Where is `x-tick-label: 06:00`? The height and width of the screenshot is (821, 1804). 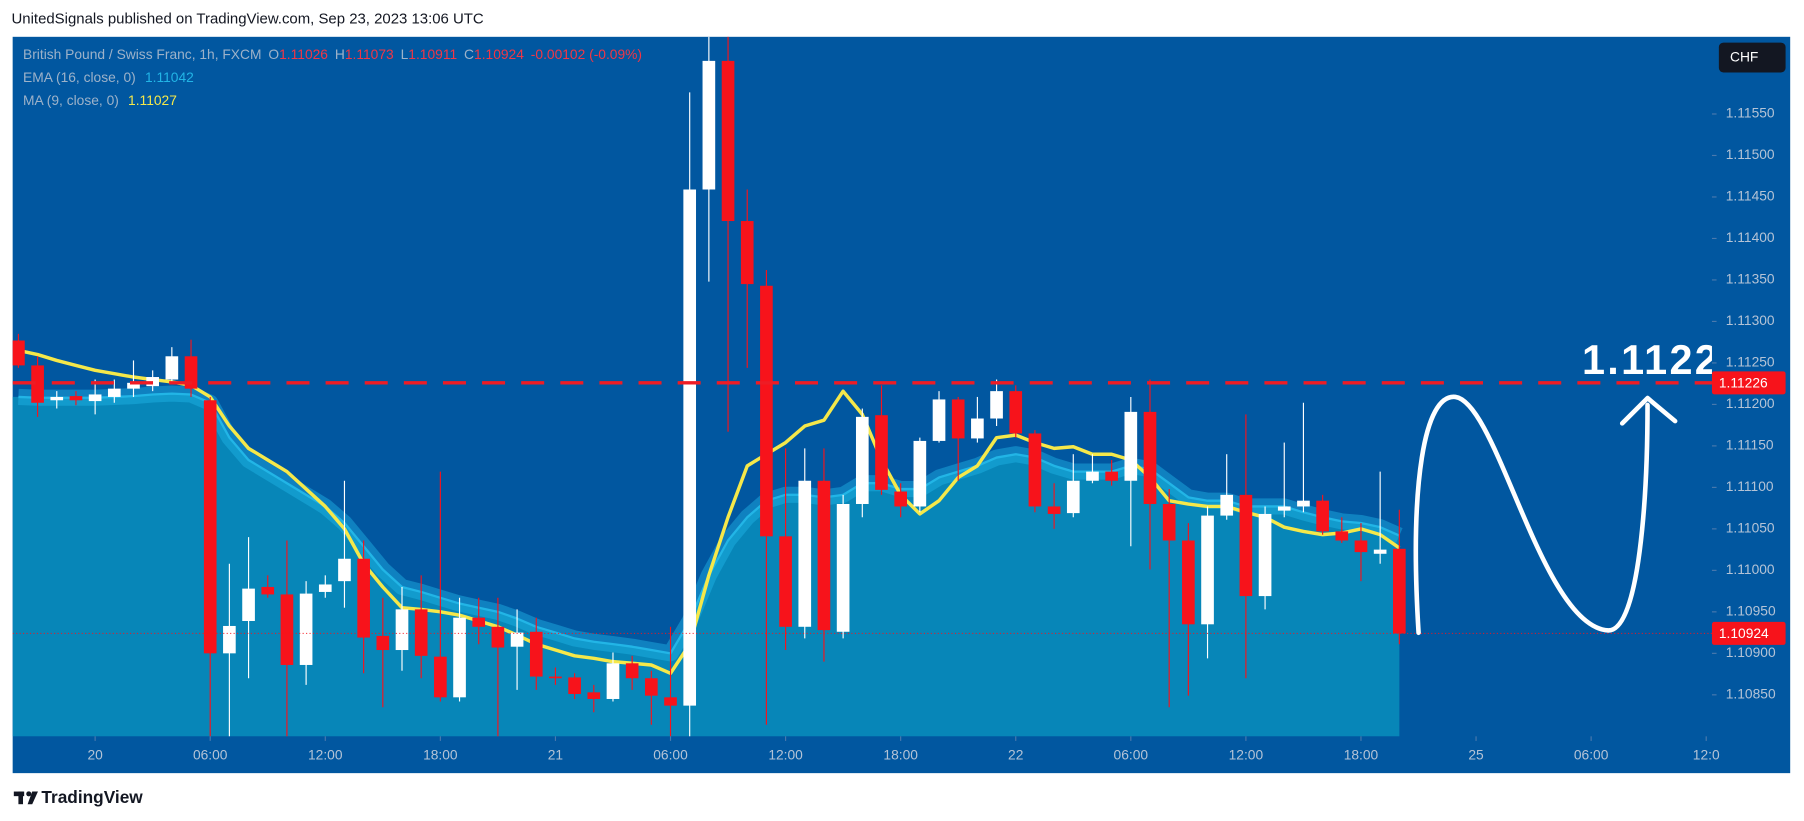
x-tick-label: 06:00 is located at coordinates (1591, 755).